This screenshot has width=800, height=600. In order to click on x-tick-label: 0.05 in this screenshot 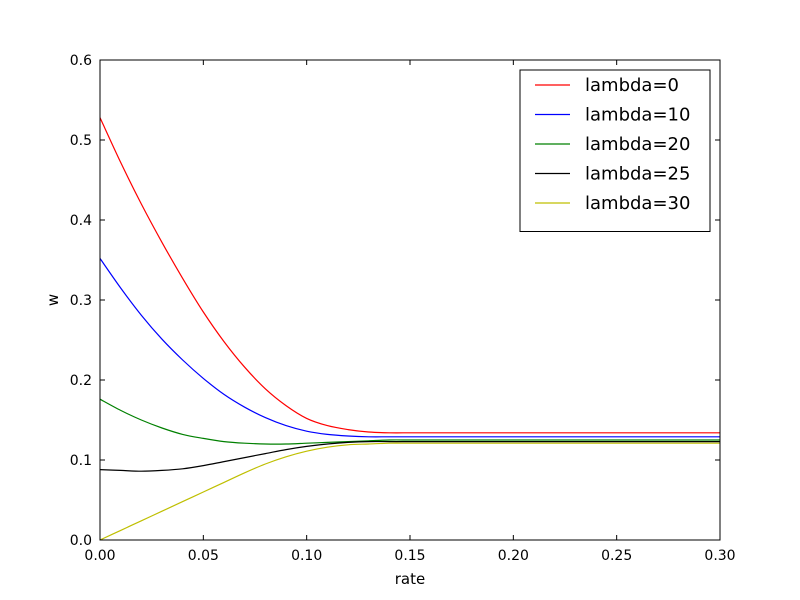, I will do `click(203, 556)`.